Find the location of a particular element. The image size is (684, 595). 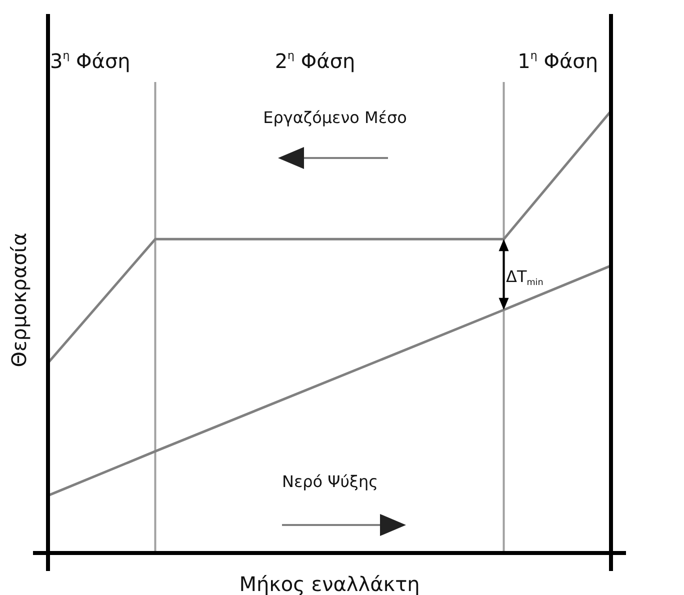

y-axis-title: Θερμοκρασία is located at coordinates (19, 300).